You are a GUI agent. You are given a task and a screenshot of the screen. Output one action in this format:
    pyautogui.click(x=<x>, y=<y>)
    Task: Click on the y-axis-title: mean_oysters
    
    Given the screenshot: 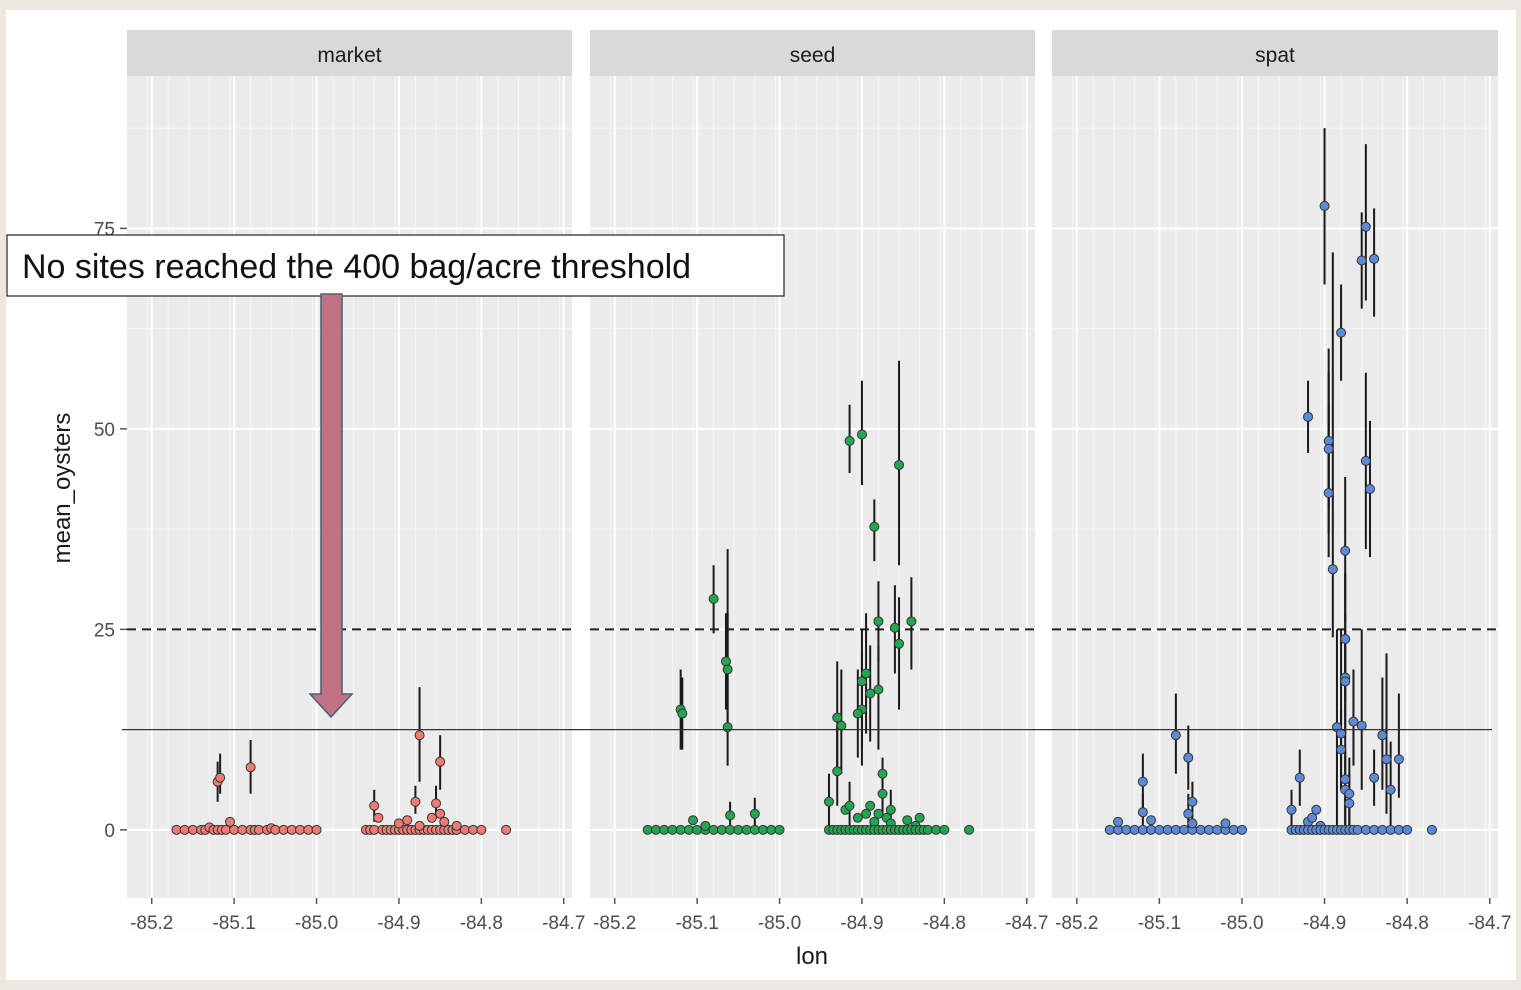 What is the action you would take?
    pyautogui.click(x=62, y=488)
    